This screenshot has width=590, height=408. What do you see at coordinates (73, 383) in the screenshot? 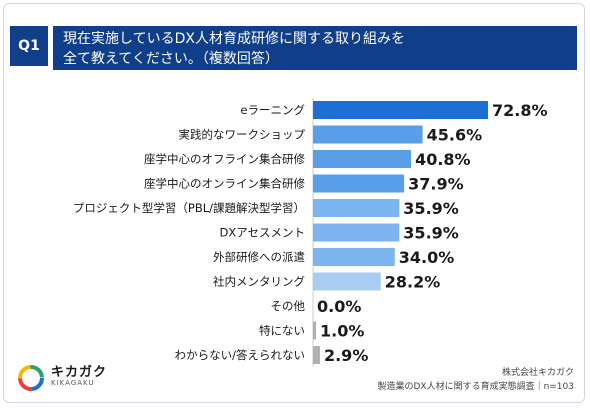
I see `logo-subtitle: KIKAGAKU` at bounding box center [73, 383].